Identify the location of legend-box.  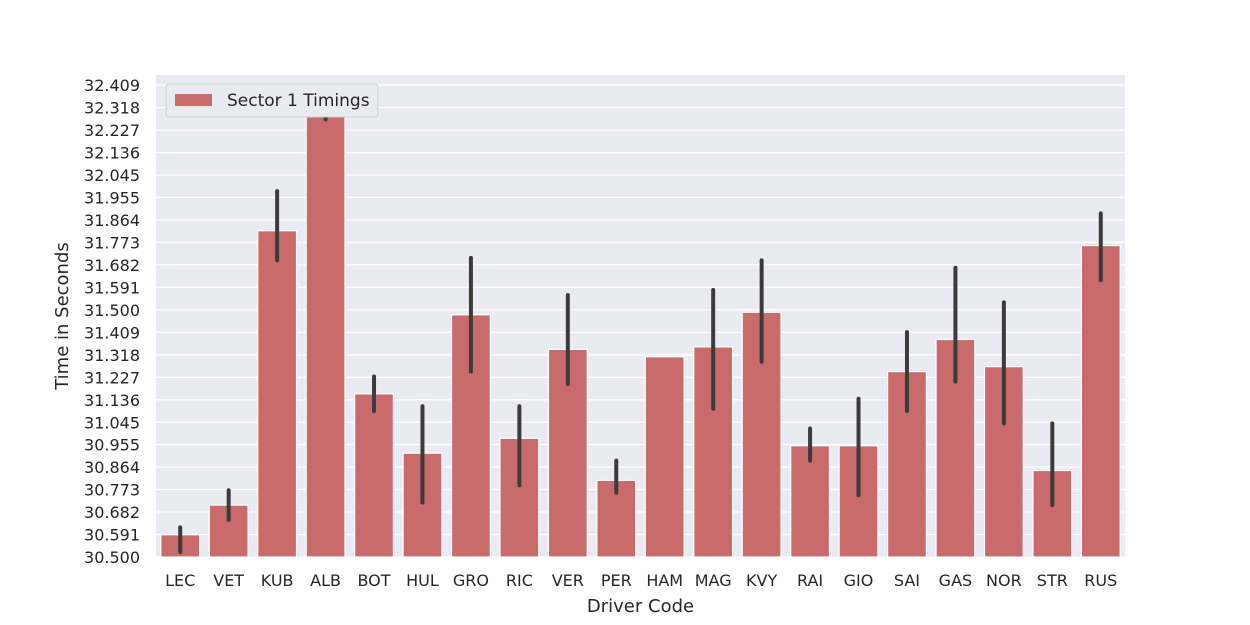
(272, 100).